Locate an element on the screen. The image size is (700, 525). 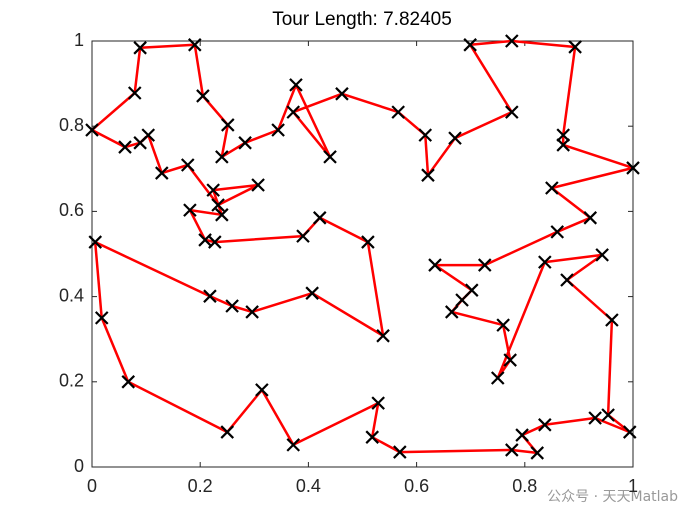
x-tick-label: 0.8 is located at coordinates (524, 486).